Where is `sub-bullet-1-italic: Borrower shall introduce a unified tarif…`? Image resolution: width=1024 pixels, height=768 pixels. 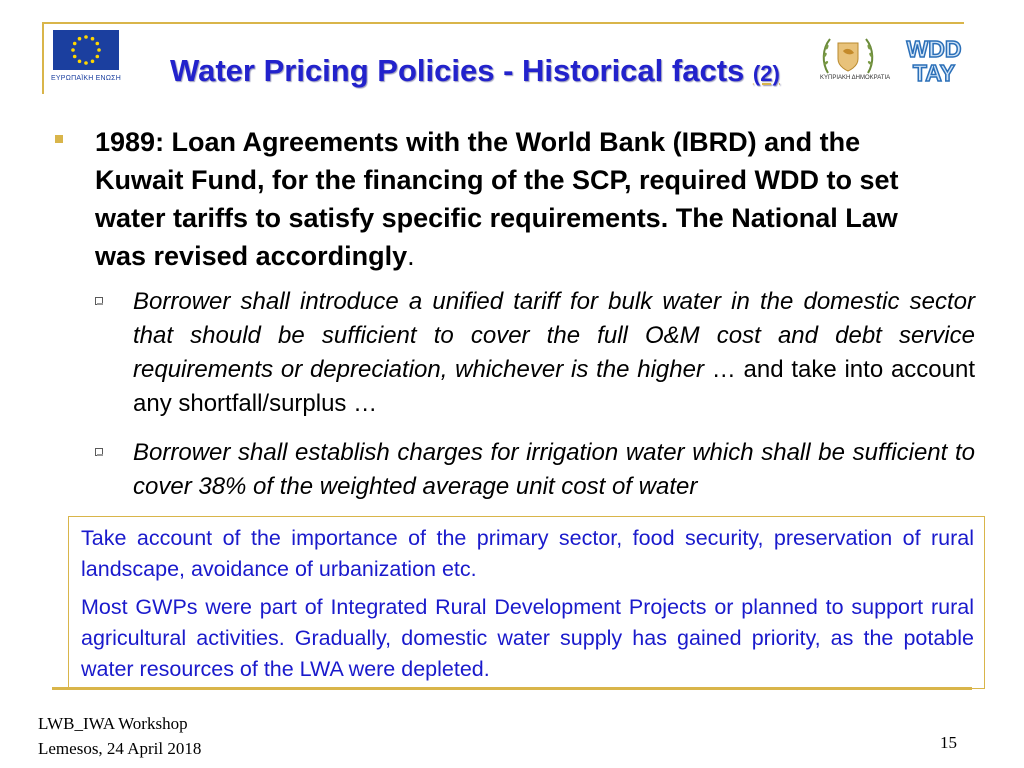 sub-bullet-1-italic: Borrower shall introduce a unified tarif… is located at coordinates (554, 335).